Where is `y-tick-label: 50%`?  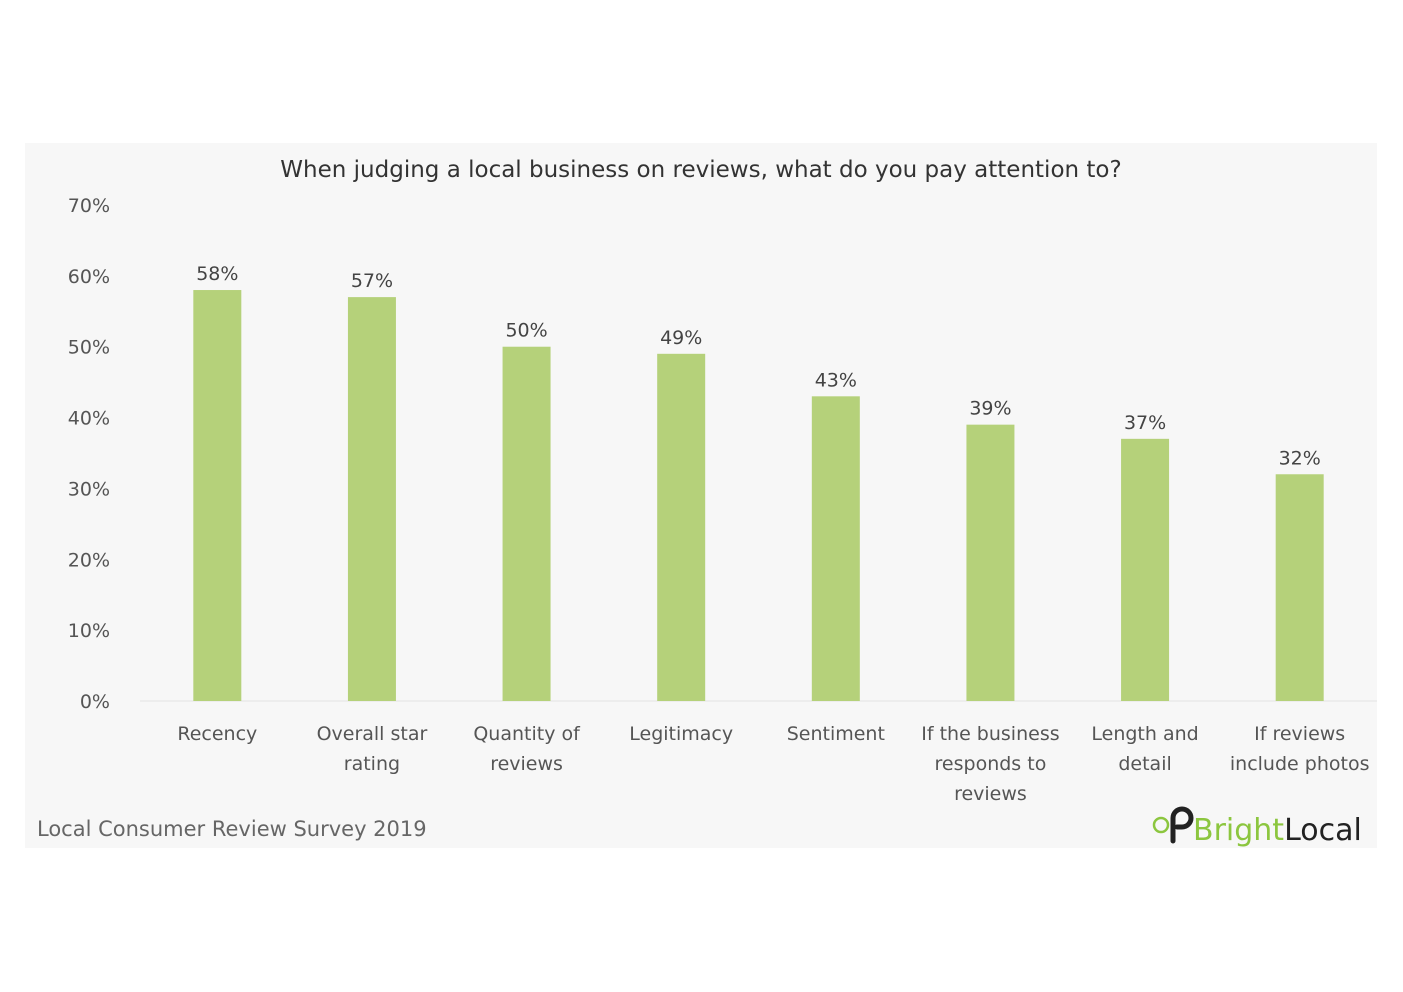 y-tick-label: 50% is located at coordinates (89, 348).